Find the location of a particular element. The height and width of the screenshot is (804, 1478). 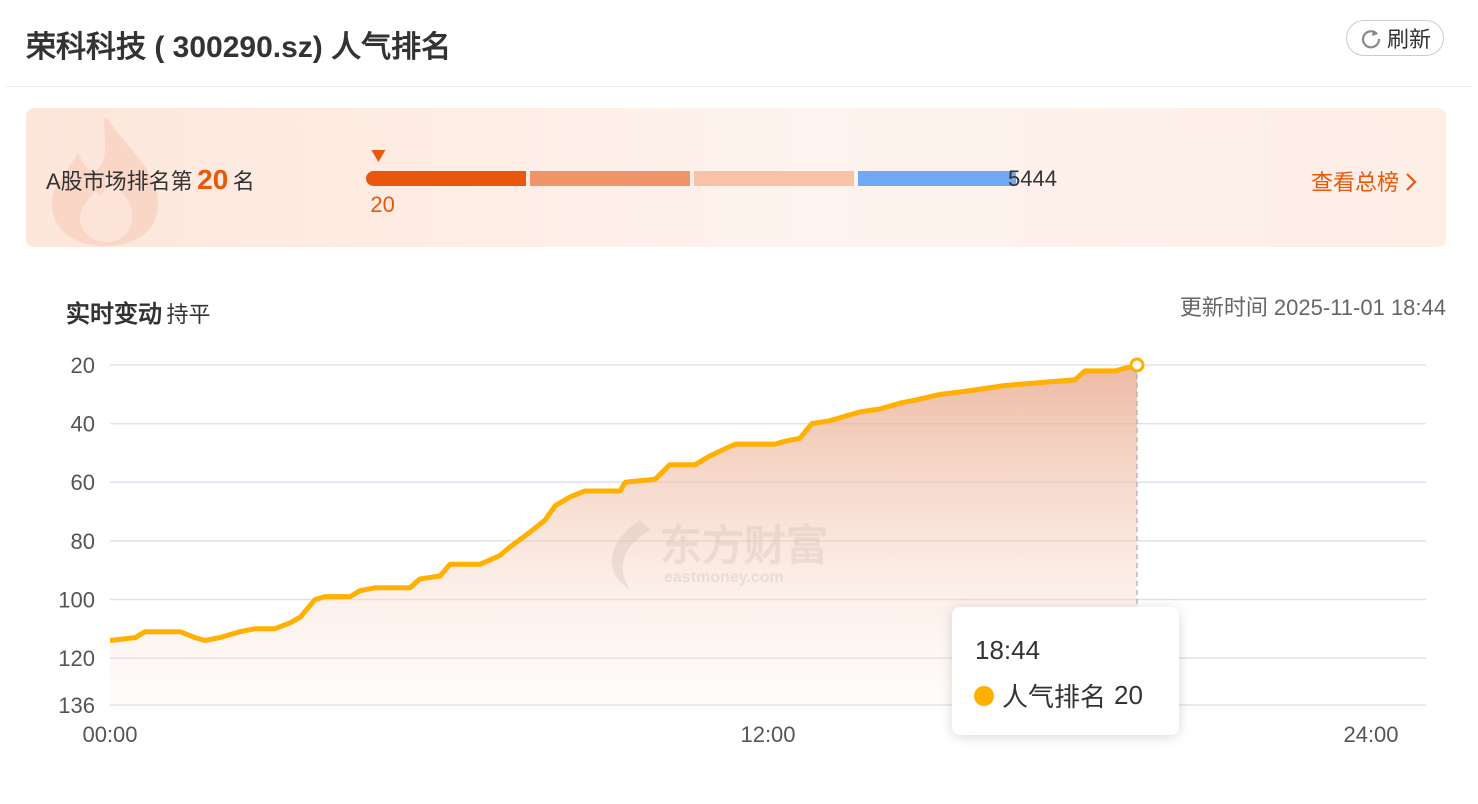

rank-marker-label: 20 is located at coordinates (382, 204).